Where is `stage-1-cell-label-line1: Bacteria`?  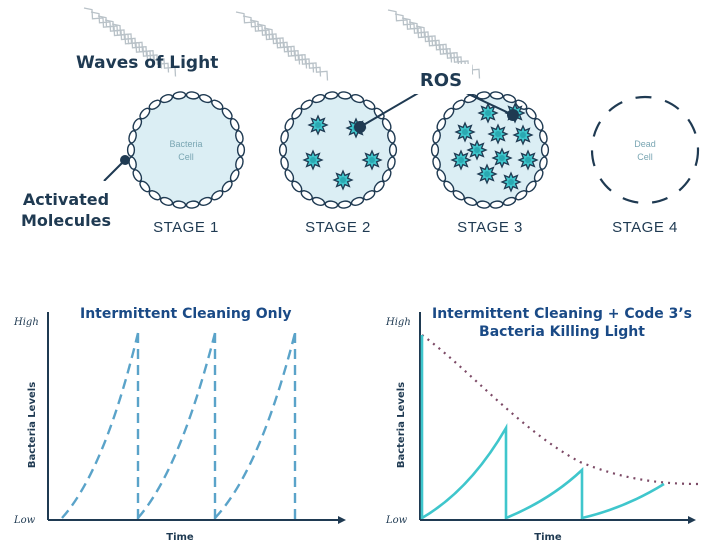 stage-1-cell-label-line1: Bacteria is located at coordinates (185, 144).